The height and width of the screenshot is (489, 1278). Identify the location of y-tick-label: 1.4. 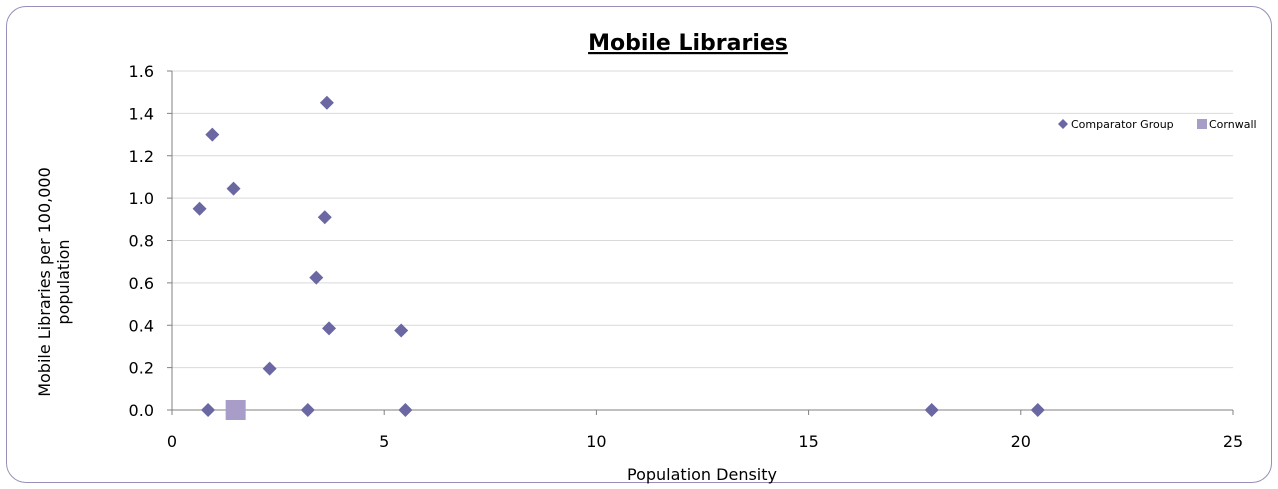
(141, 113).